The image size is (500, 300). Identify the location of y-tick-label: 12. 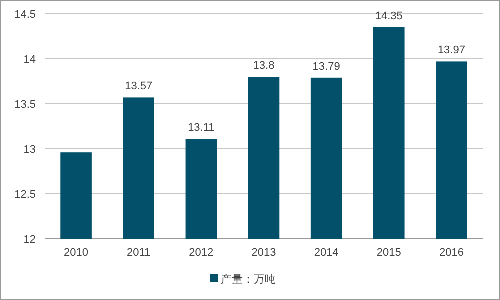
(30, 240).